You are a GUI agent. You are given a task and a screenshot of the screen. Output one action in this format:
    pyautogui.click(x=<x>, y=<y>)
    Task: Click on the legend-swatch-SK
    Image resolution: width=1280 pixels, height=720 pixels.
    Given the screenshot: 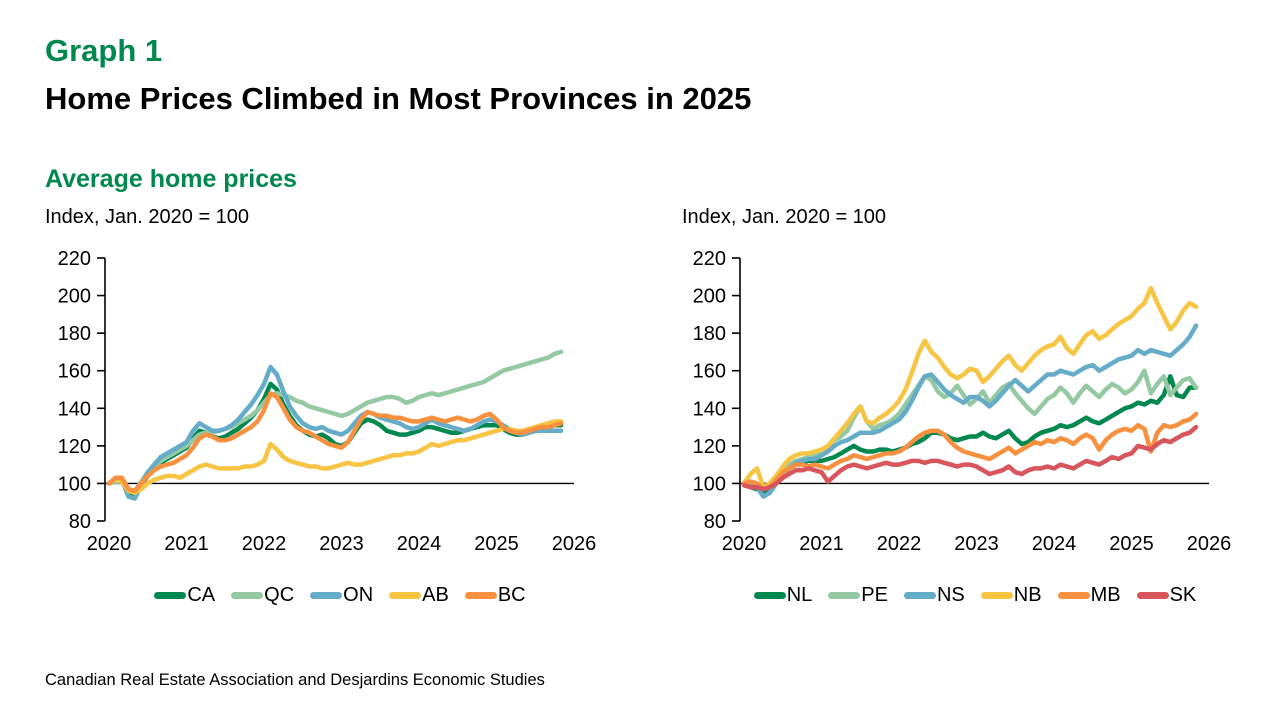 What is the action you would take?
    pyautogui.click(x=1152, y=595)
    